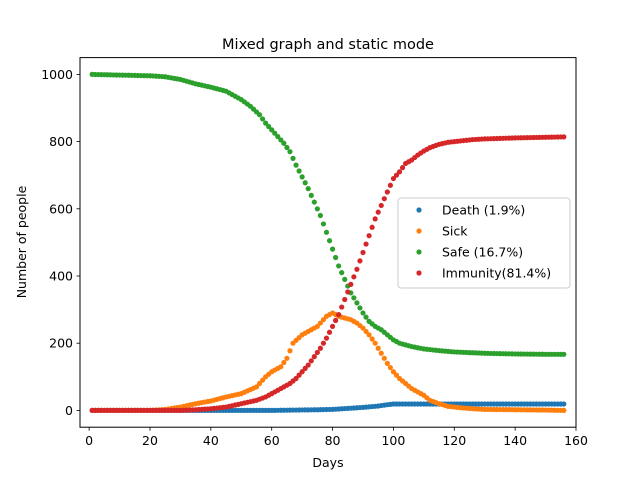 This screenshot has height=480, width=640. Describe the element at coordinates (57, 74) in the screenshot. I see `y-tick-label: 1000` at that location.